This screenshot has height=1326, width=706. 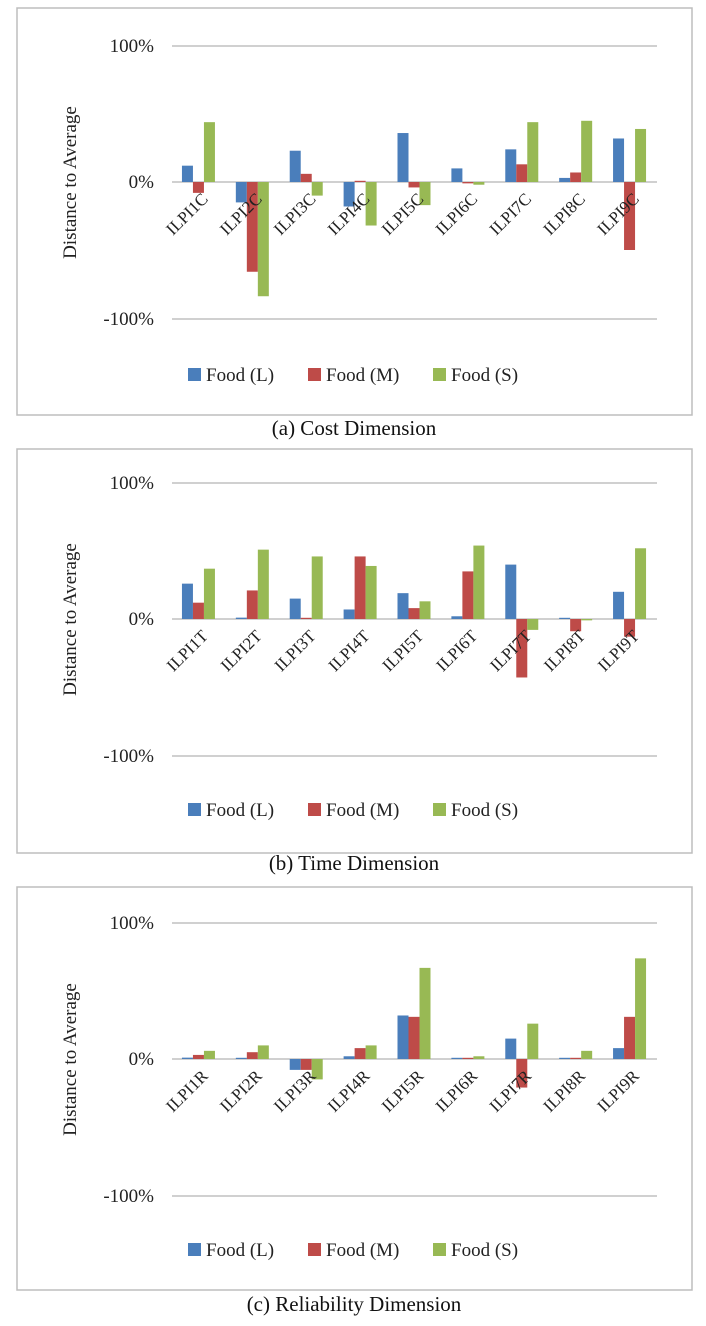 I want to click on chart-caption: (b) Time Dimension, so click(x=354, y=863).